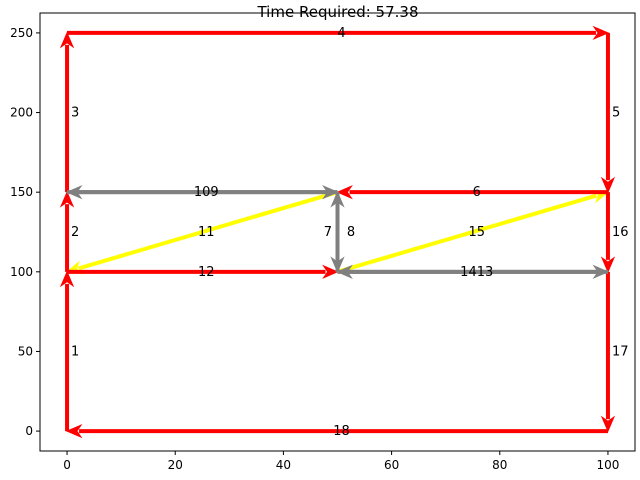 The width and height of the screenshot is (640, 480). Describe the element at coordinates (620, 232) in the screenshot. I see `edge-label-16: 16` at that location.